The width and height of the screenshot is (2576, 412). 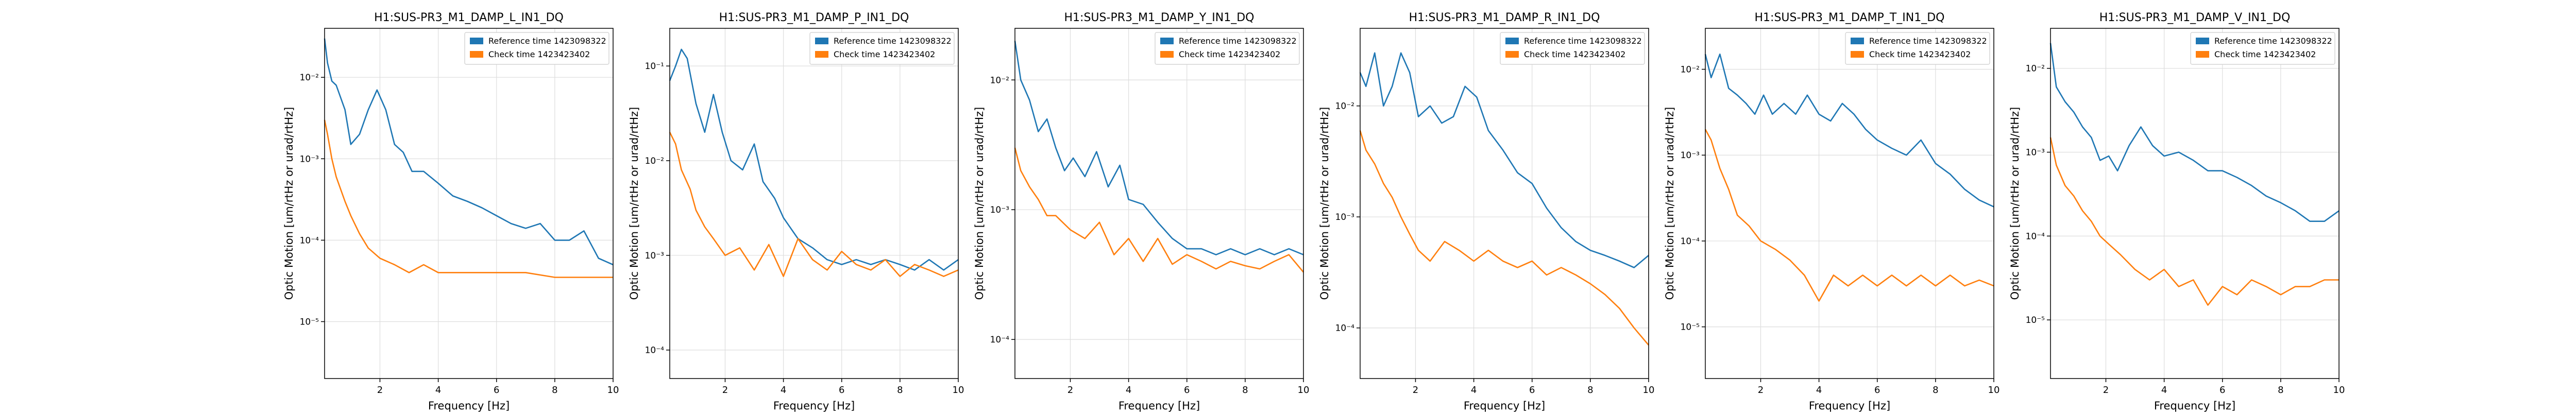 I want to click on chart-title: H1:SUS-PR3_M1_DAMP_R_IN1_DQ, so click(x=1504, y=17).